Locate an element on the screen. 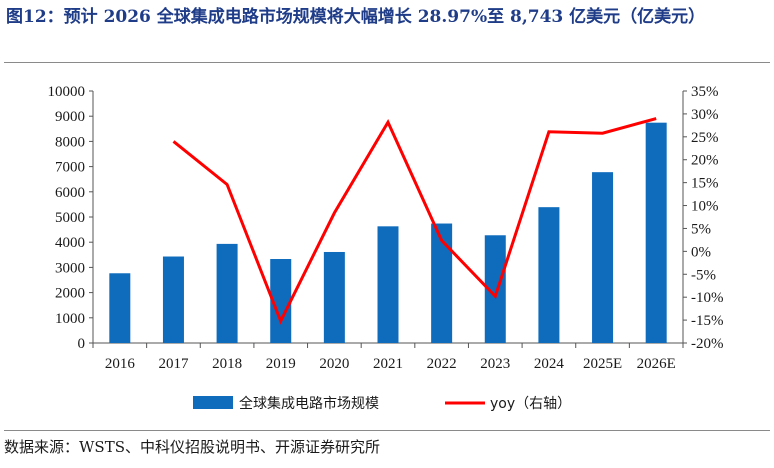 The image size is (774, 468). x-axis-label: 2023 is located at coordinates (495, 364).